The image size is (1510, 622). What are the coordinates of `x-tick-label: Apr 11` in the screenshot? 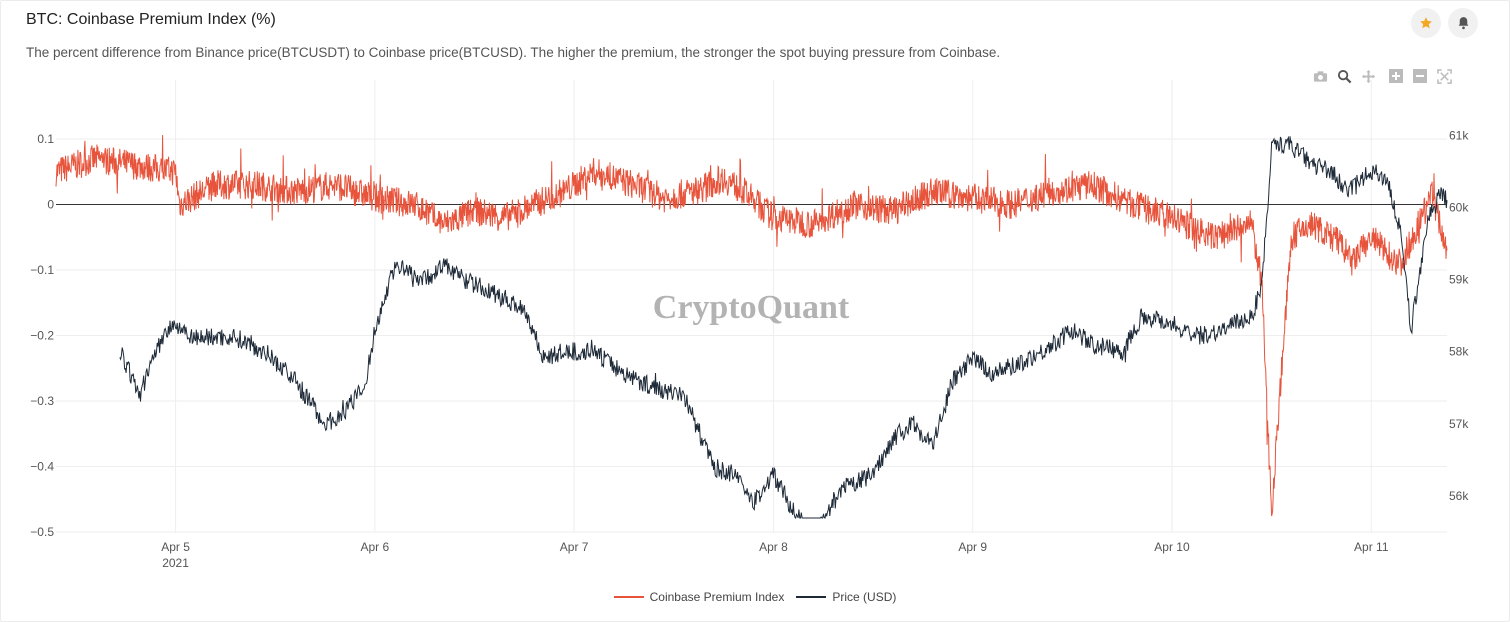 It's located at (1371, 547).